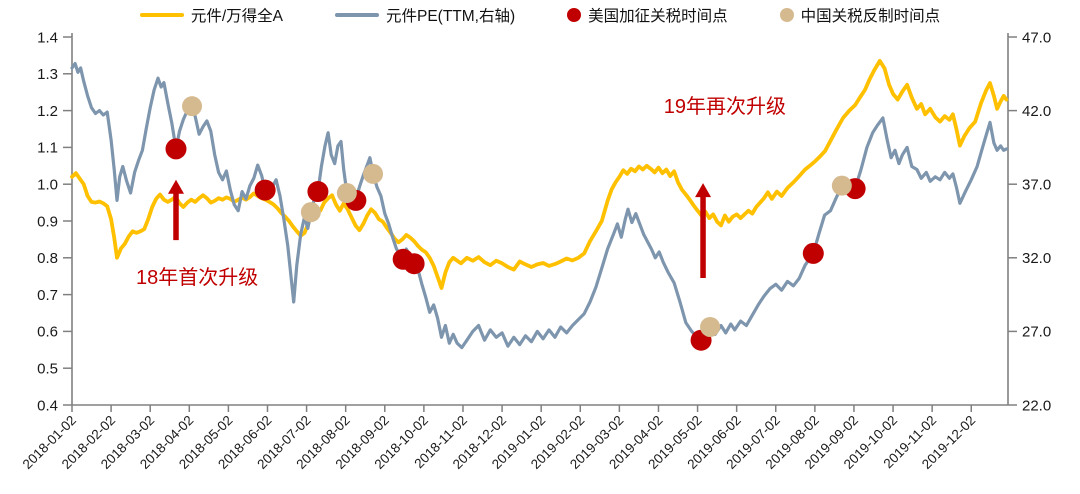  I want to click on annotation-text-2018: 18年首次升级, so click(197, 277).